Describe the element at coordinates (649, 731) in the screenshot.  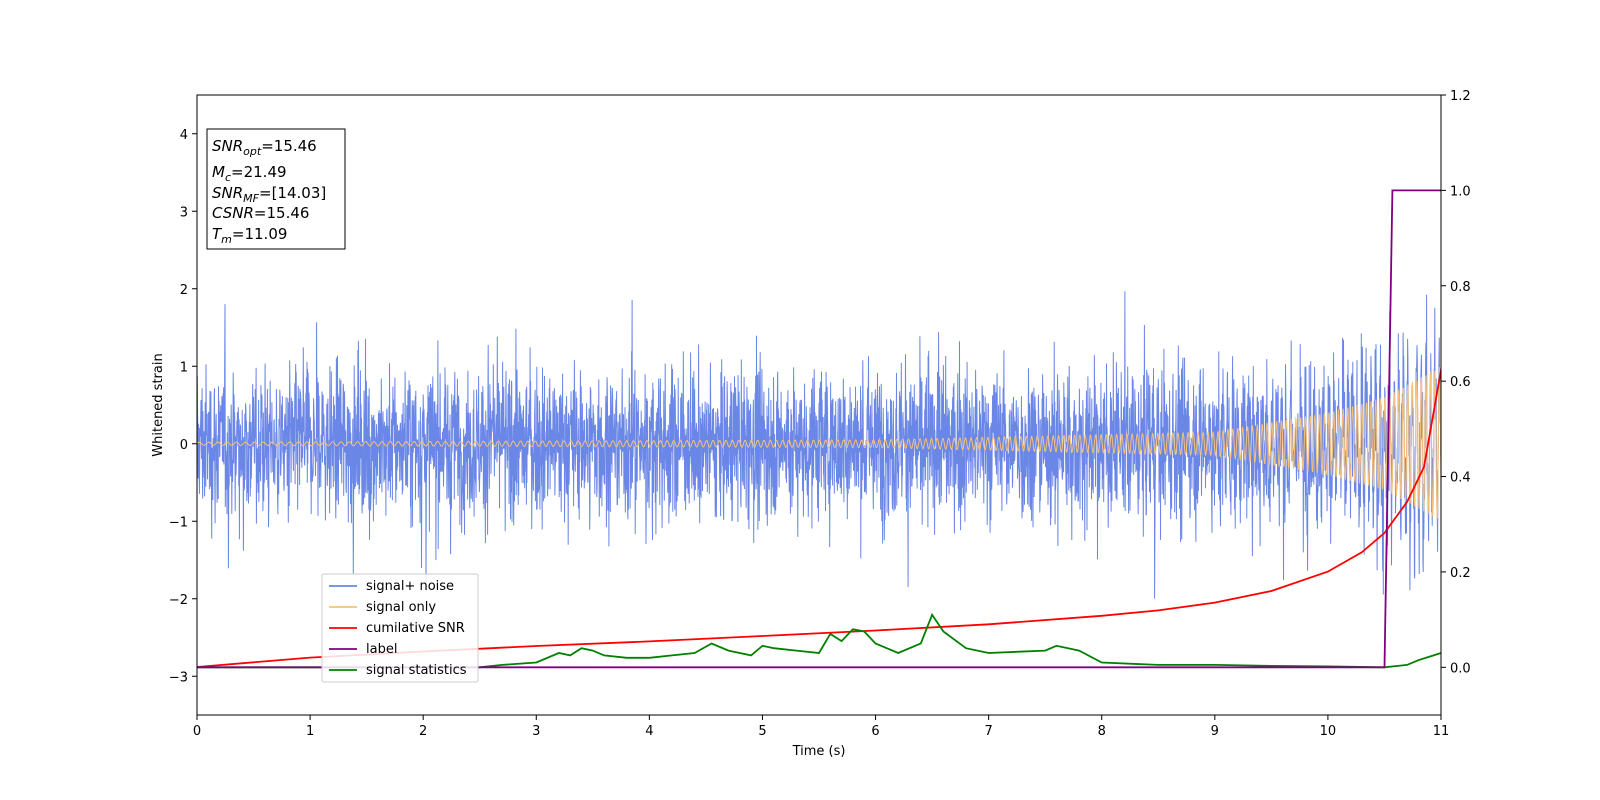
I see `x-tick-label: 4` at that location.